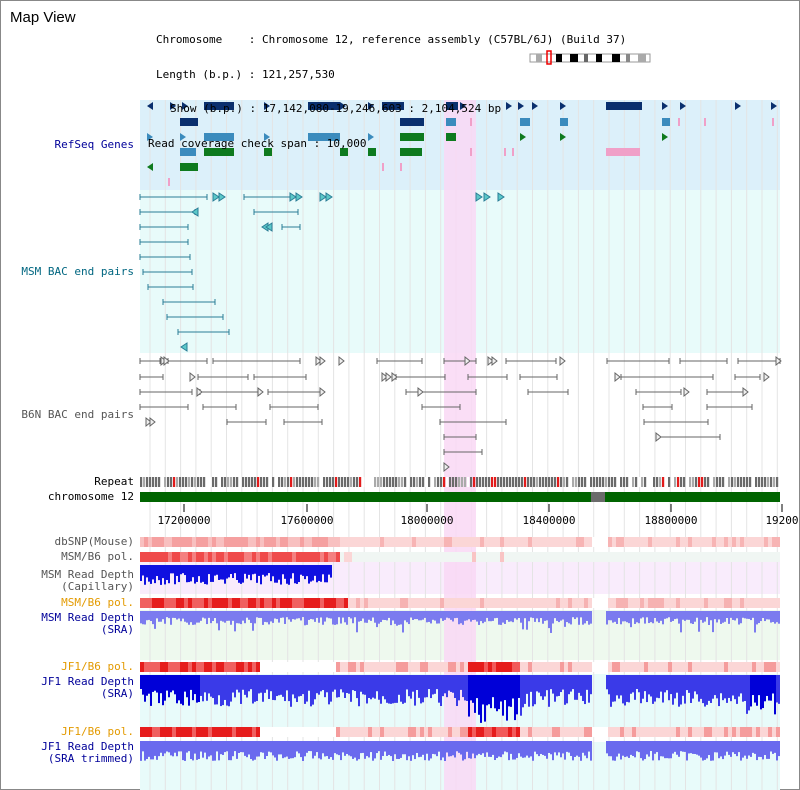 The height and width of the screenshot is (790, 800). What do you see at coordinates (307, 520) in the screenshot?
I see `axis-tick-label: 17600000` at bounding box center [307, 520].